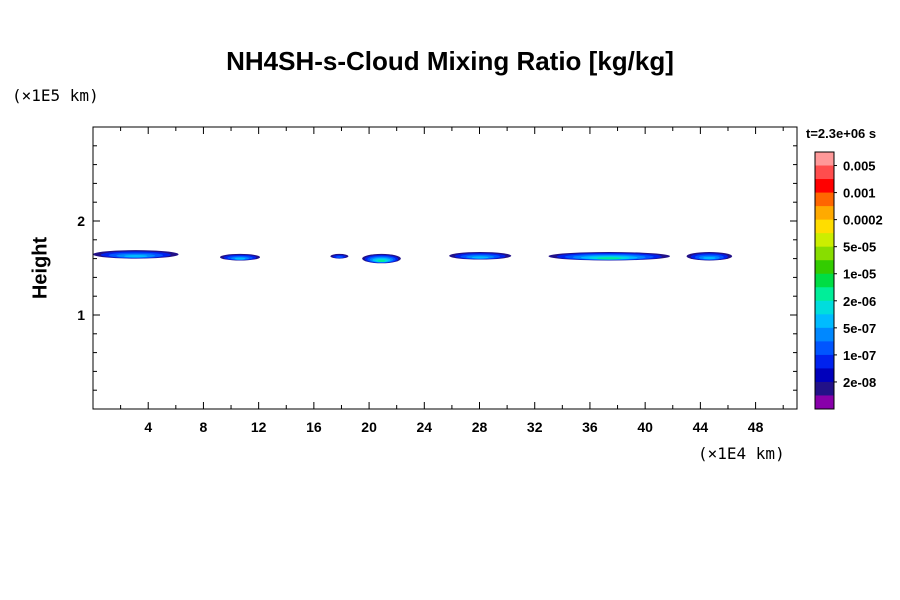  I want to click on y-tick-label: 2, so click(81, 221).